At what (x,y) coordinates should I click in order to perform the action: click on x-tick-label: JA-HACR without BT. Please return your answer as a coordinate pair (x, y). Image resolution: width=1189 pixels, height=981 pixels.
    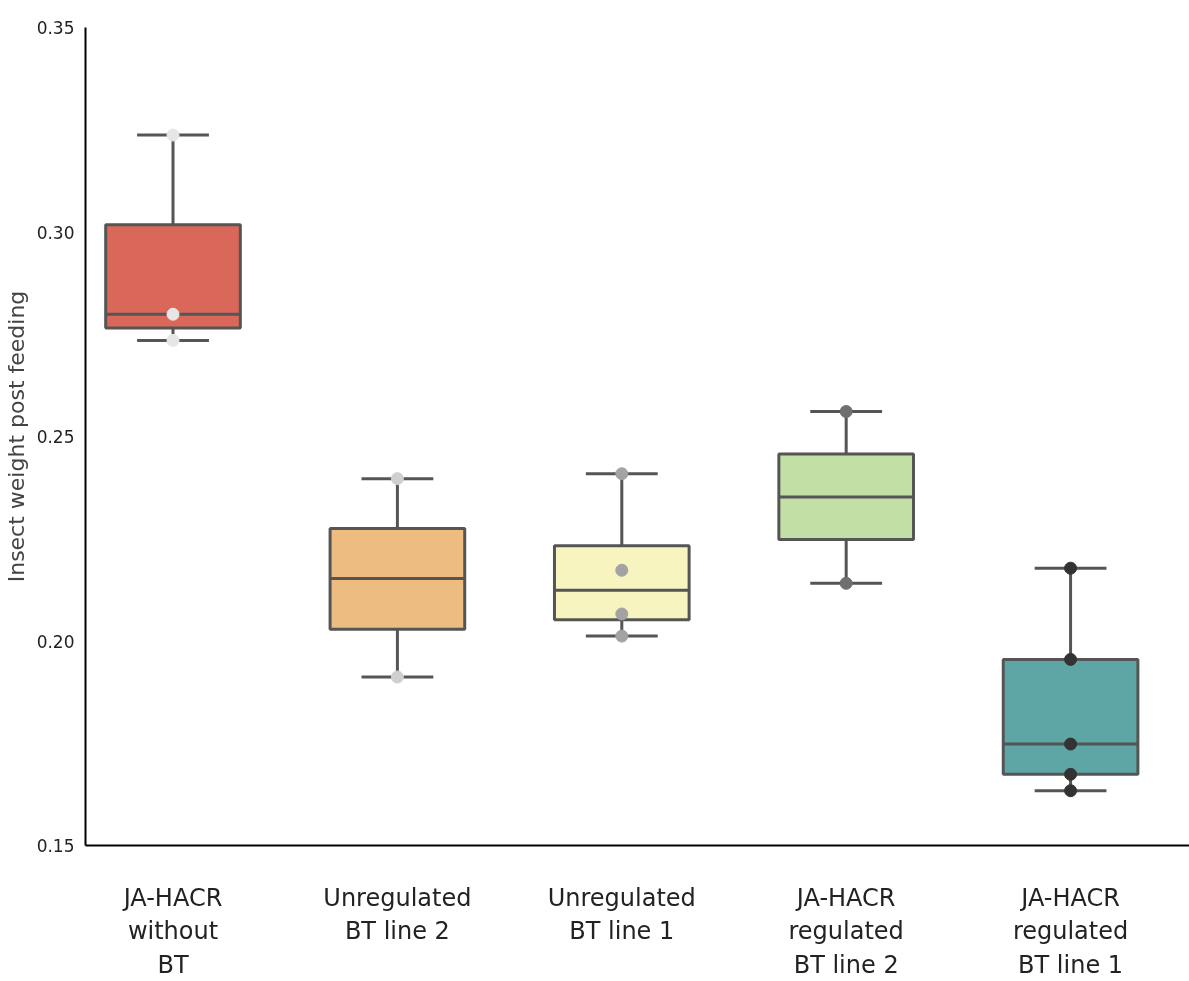
    Looking at the image, I should click on (172, 931).